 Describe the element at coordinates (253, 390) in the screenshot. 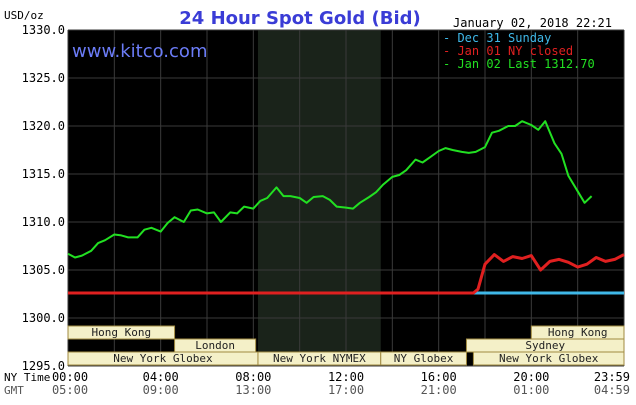

I see `x-tick-label: 13:00` at that location.